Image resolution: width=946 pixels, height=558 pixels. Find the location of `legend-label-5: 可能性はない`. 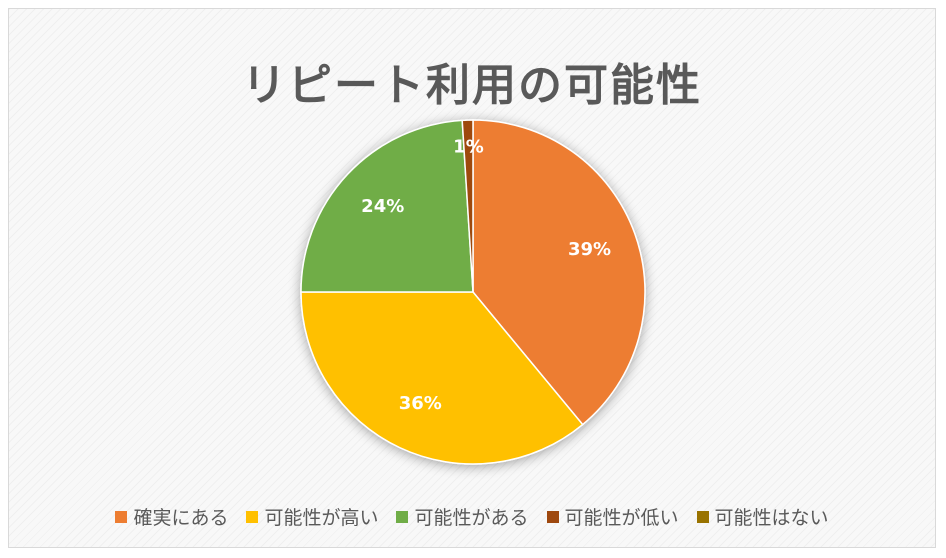

legend-label-5: 可能性はない is located at coordinates (771, 518).